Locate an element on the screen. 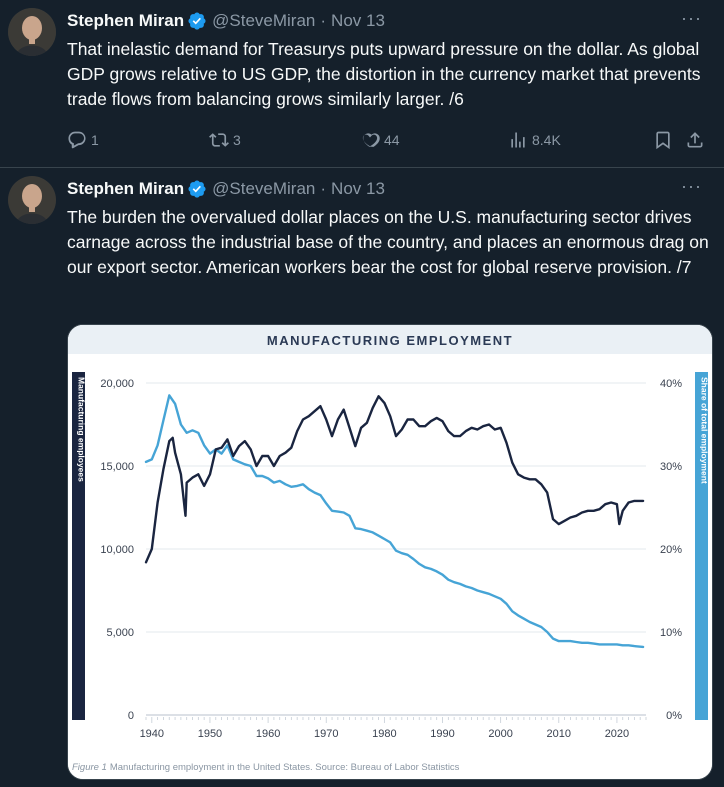  chart-title: MANUFACTURING EMPLOYMENT is located at coordinates (390, 340).